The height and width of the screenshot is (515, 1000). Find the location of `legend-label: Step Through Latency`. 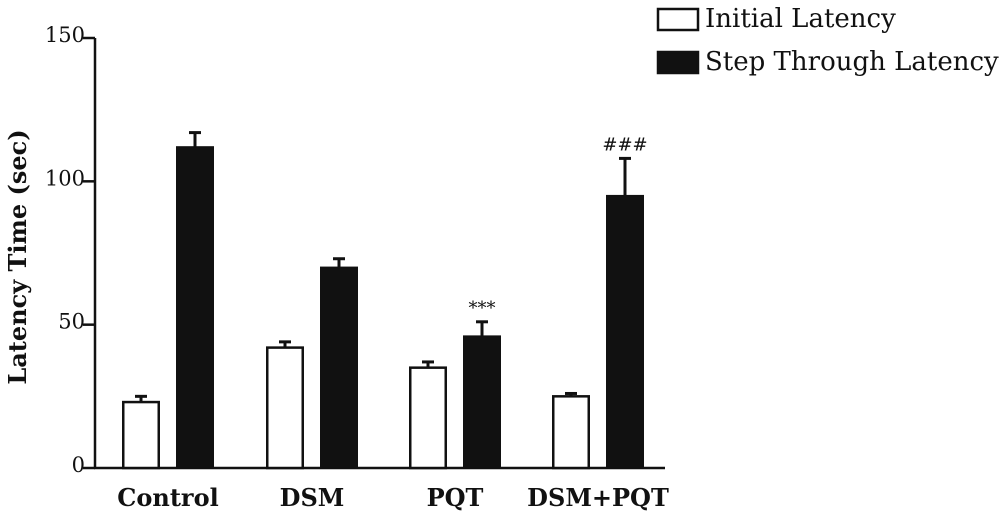

legend-label: Step Through Latency is located at coordinates (852, 62).